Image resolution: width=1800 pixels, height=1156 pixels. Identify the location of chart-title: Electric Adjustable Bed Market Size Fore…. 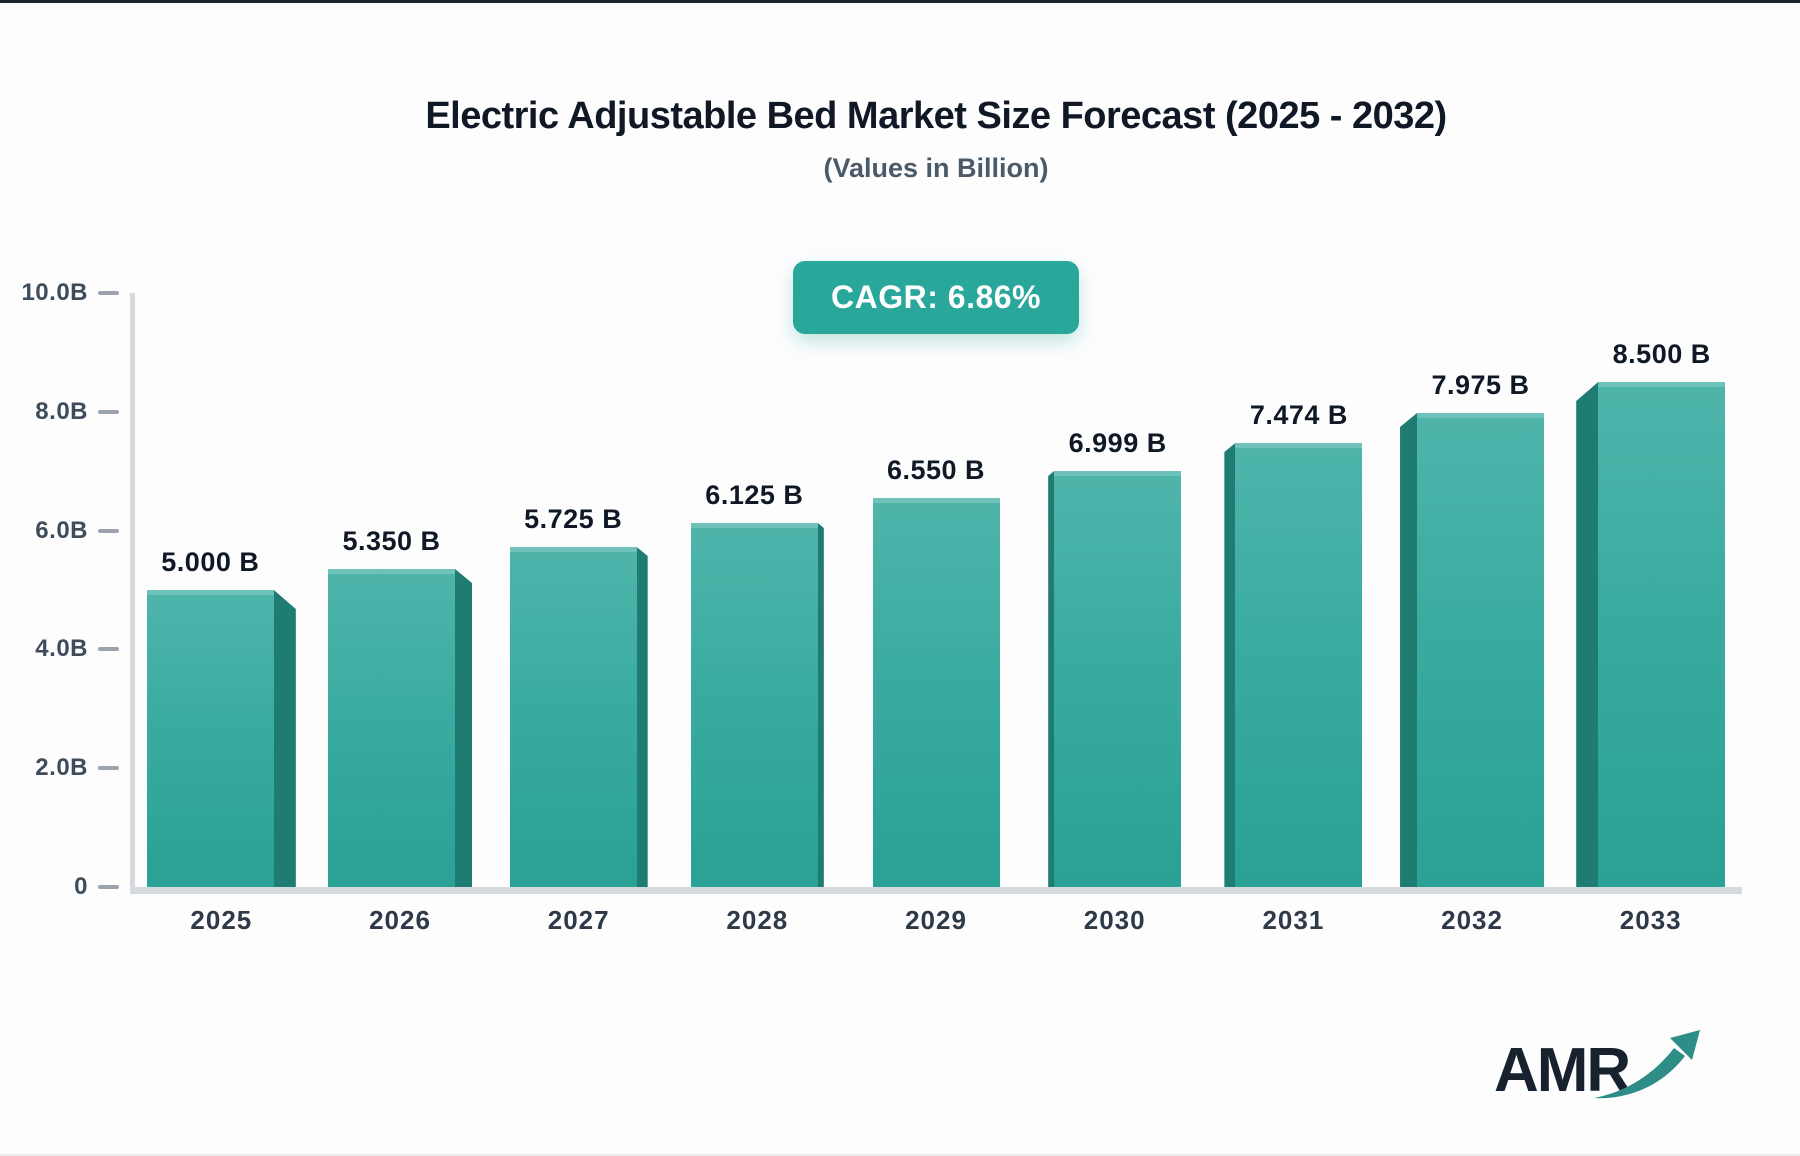
(936, 116).